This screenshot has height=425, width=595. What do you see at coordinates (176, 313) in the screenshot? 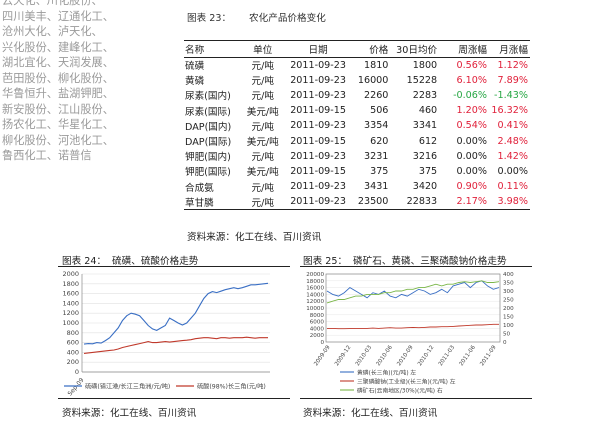
I see `series-line` at bounding box center [176, 313].